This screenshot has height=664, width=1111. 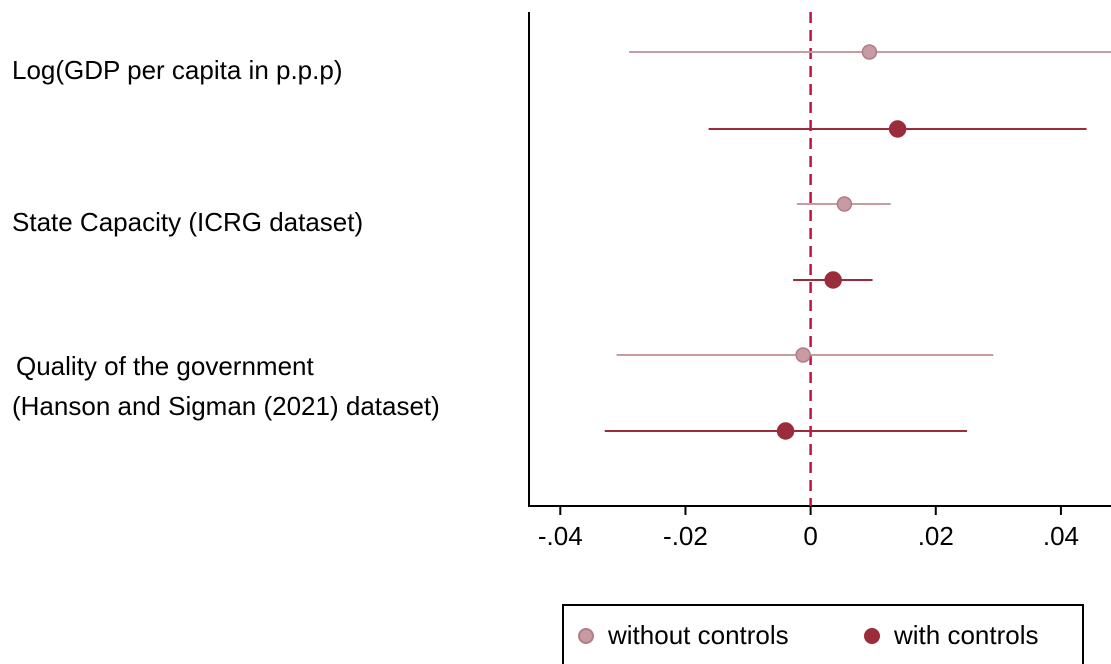 I want to click on legend-label-without-controls: without controls, so click(x=698, y=635).